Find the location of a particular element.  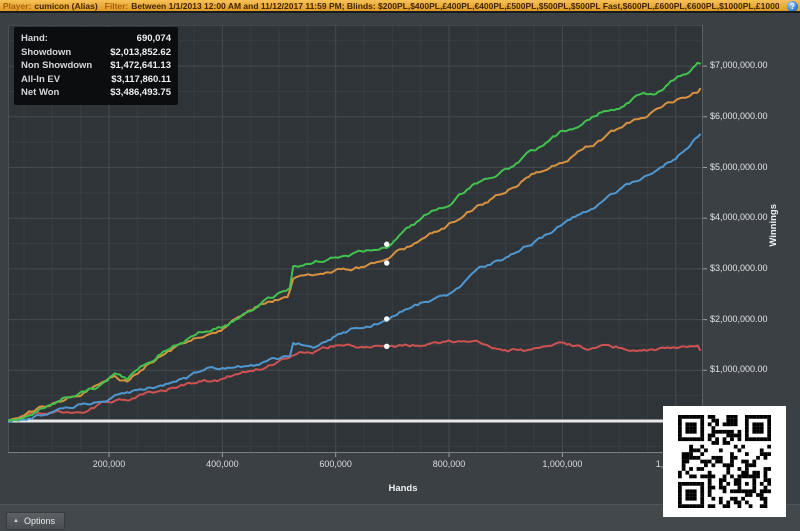

player-label: Player: is located at coordinates (17, 5).